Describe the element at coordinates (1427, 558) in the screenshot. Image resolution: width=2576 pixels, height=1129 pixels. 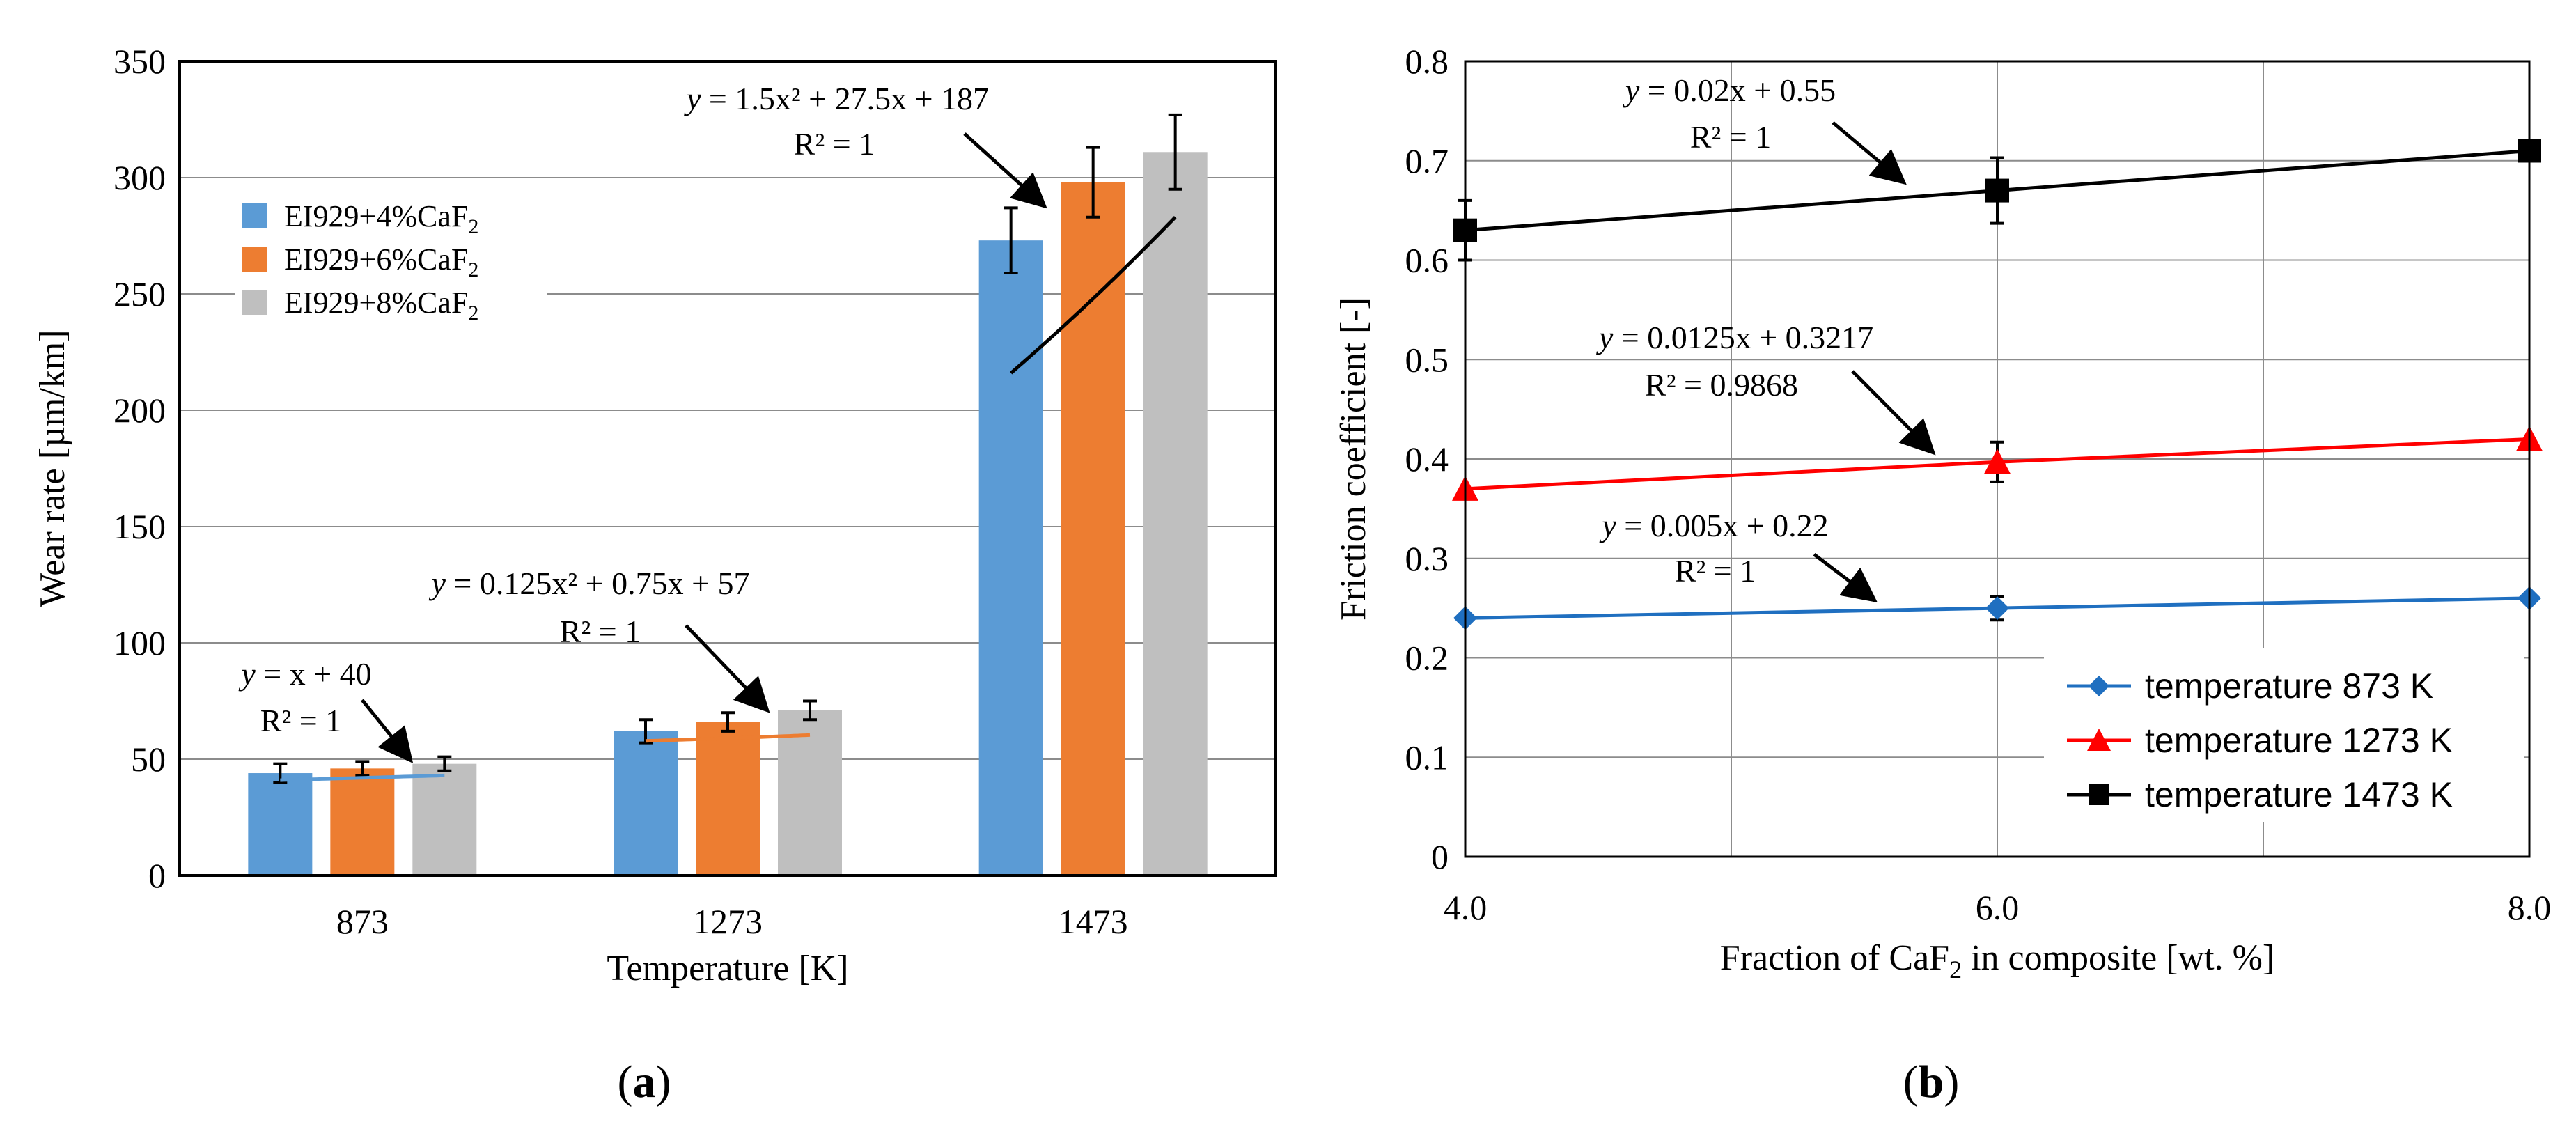
I see `y-tick-0.3: 0.3` at that location.